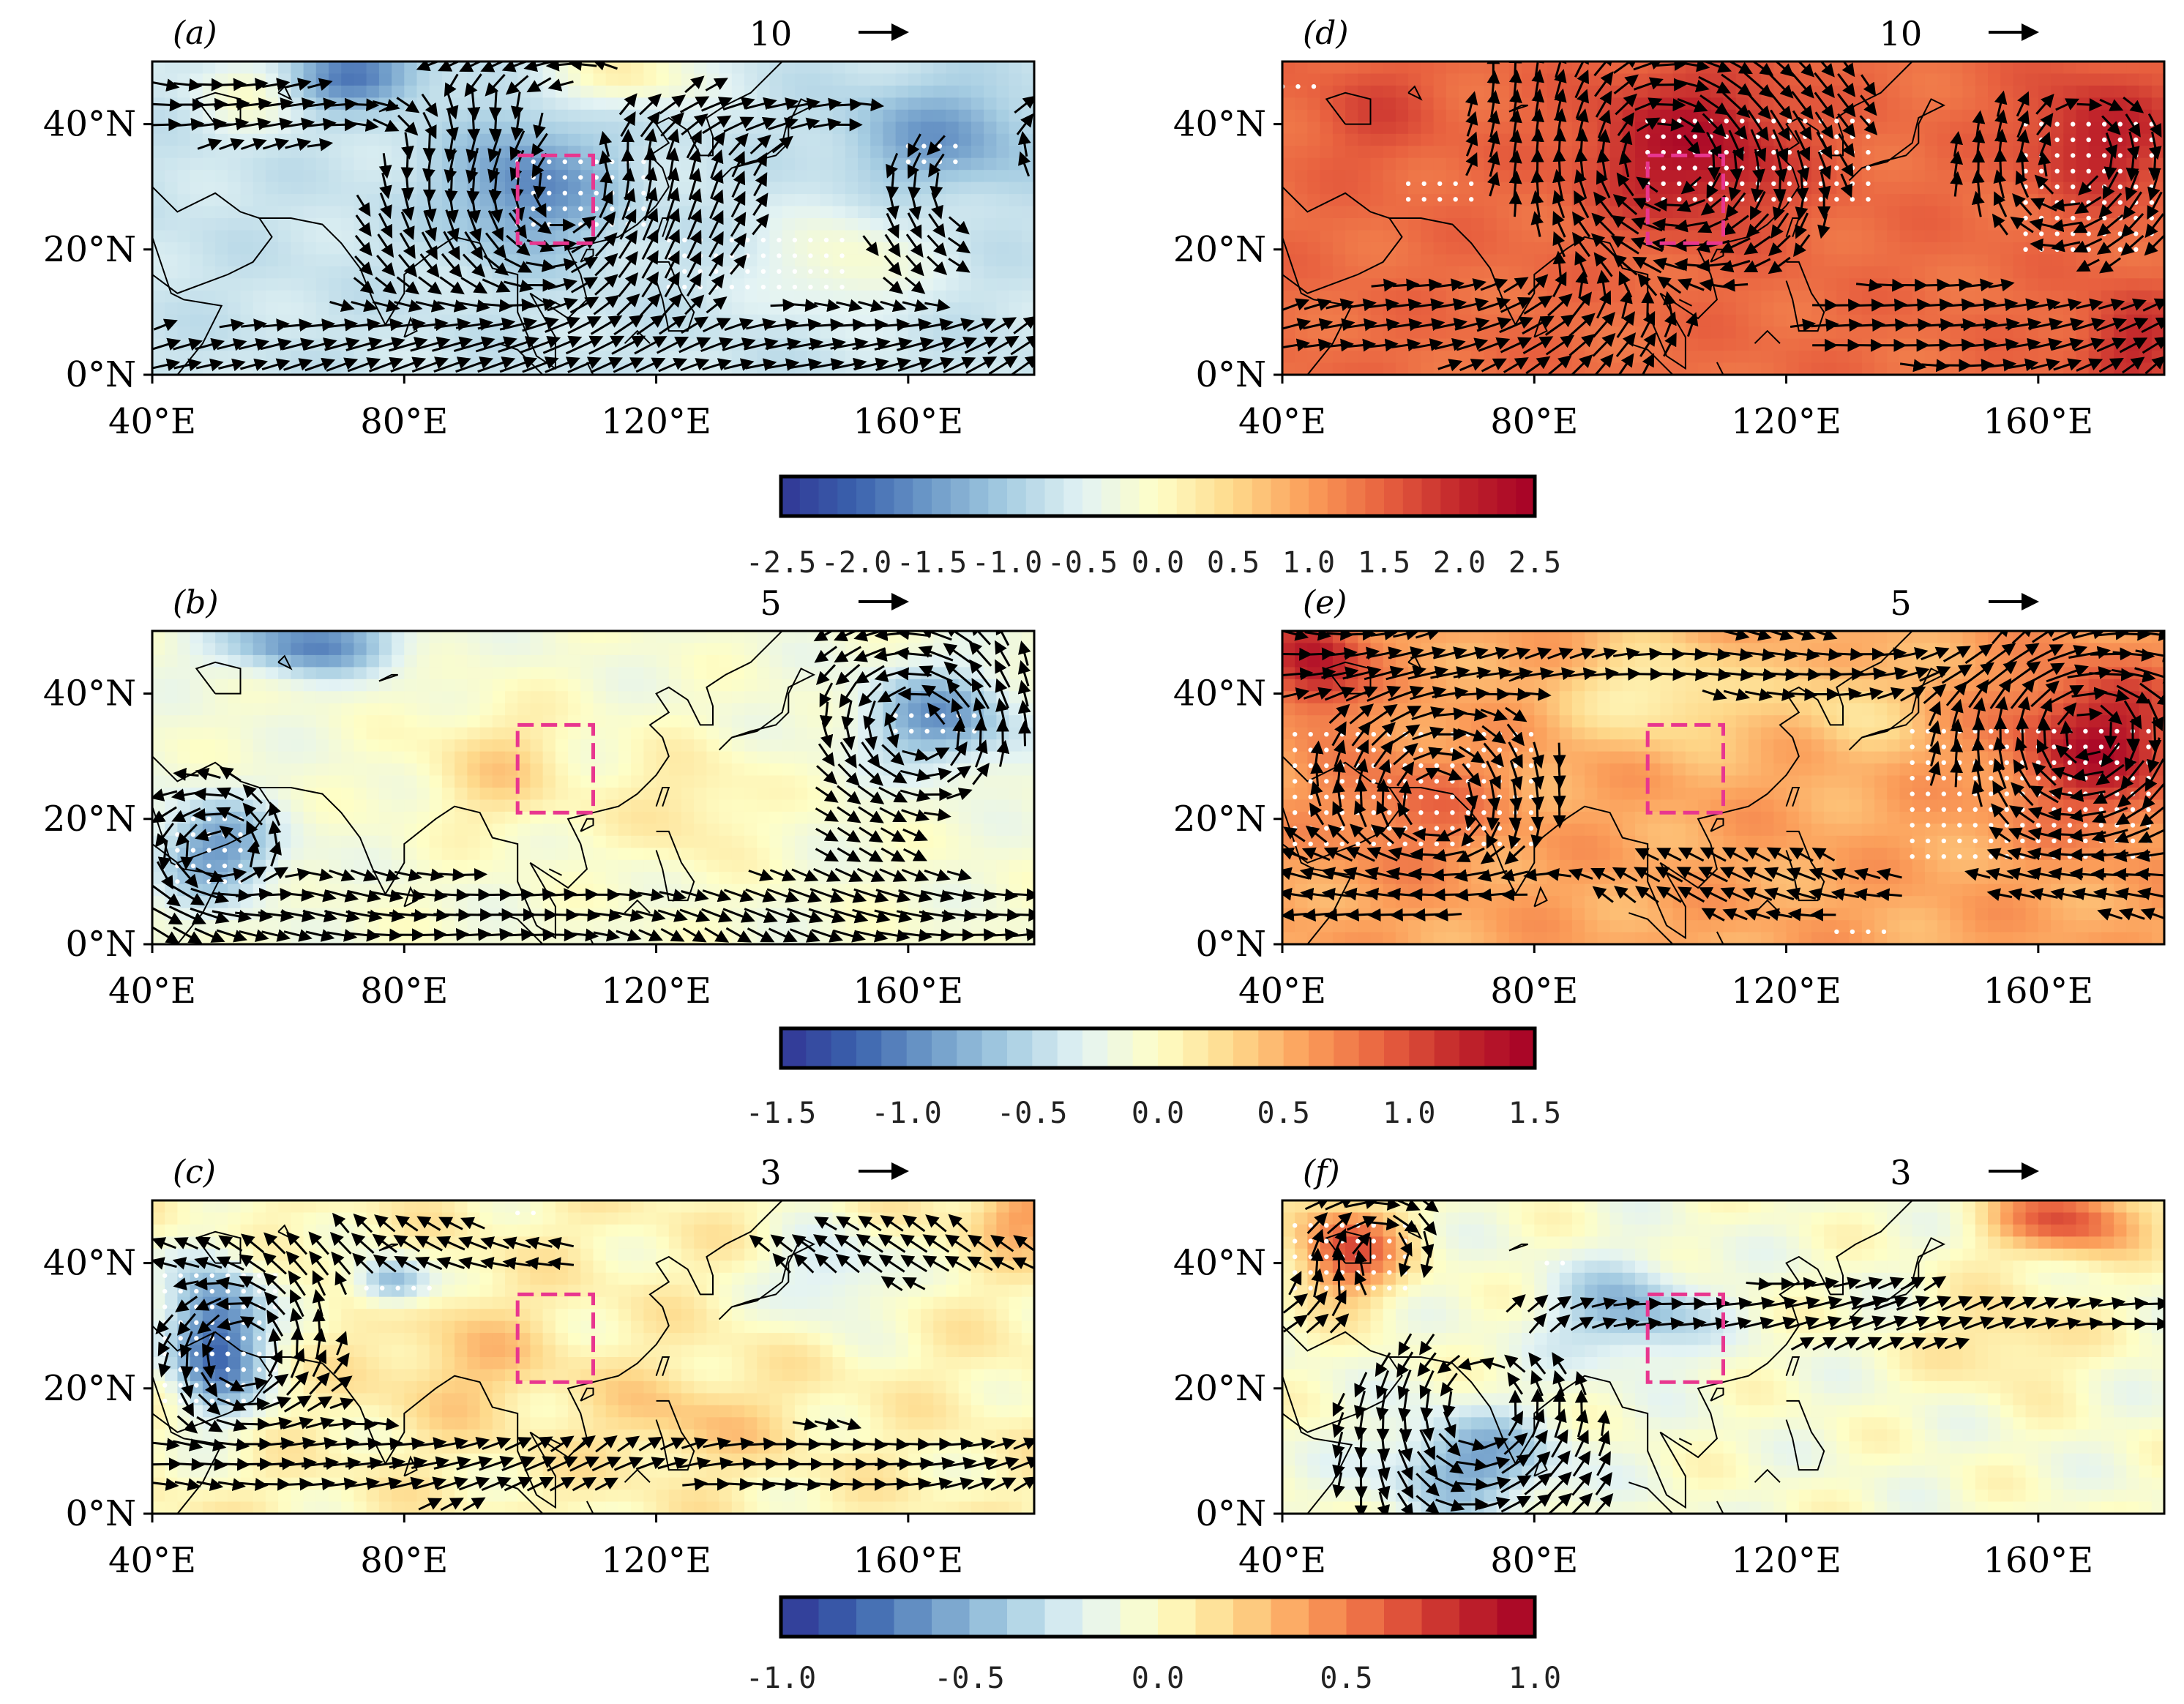 The image size is (2184, 1704). What do you see at coordinates (656, 421) in the screenshot?
I see `x-tick-label: 120°E` at bounding box center [656, 421].